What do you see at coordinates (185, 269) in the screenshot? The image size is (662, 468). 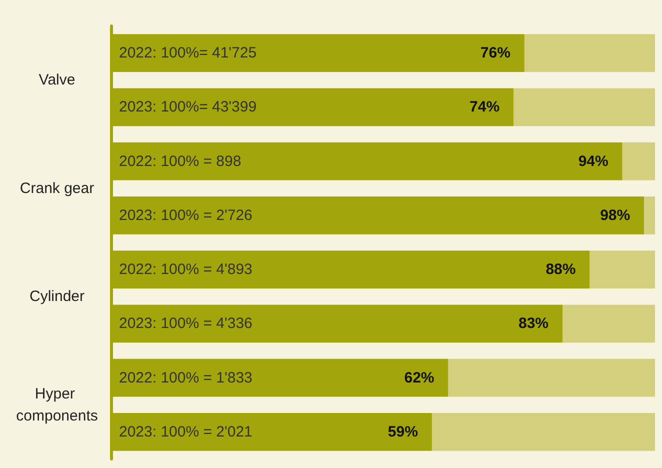 I see `y-tick-label: 2022: 100% = 4'893` at bounding box center [185, 269].